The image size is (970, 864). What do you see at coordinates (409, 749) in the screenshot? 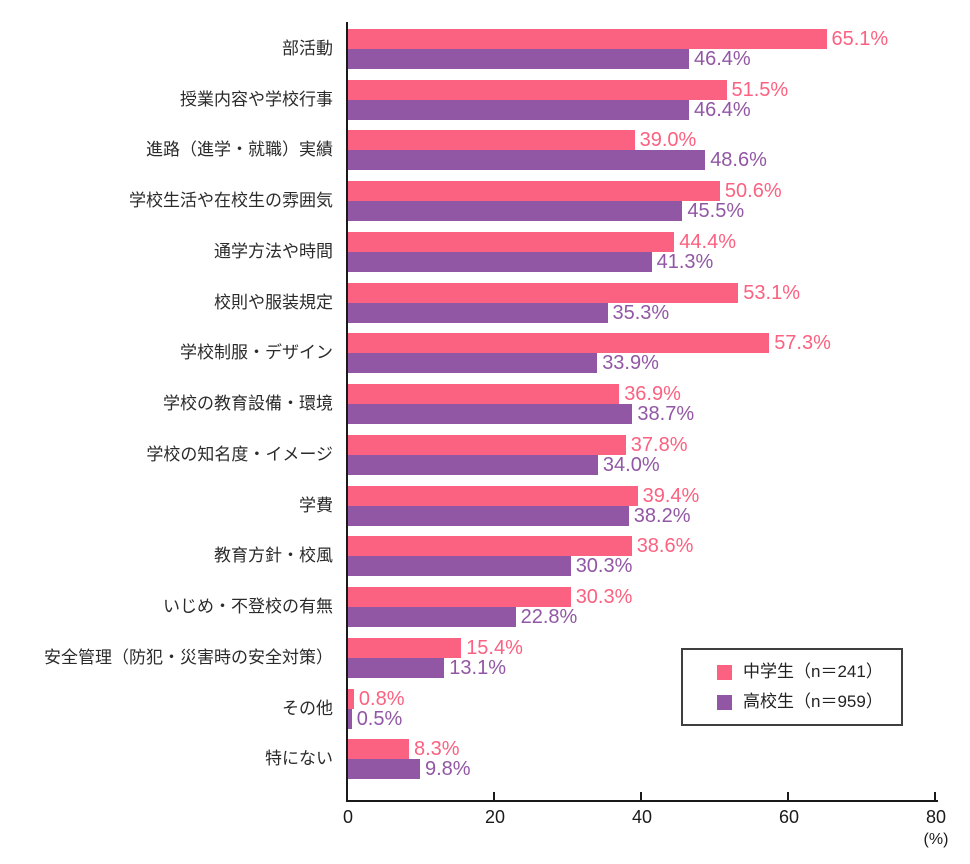
I see `bar-line-series-0: 8.3%` at bounding box center [409, 749].